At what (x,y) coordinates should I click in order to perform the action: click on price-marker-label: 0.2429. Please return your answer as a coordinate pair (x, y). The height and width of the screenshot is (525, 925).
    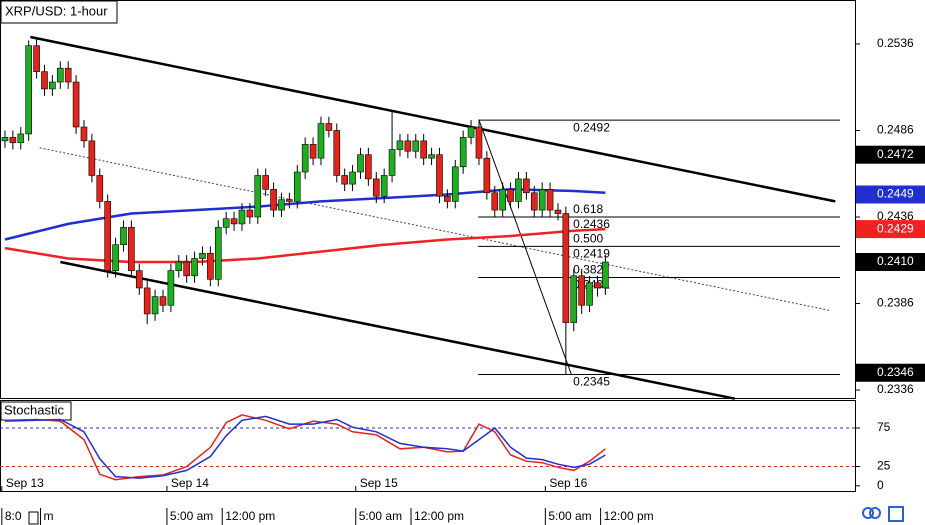
    Looking at the image, I should click on (895, 228).